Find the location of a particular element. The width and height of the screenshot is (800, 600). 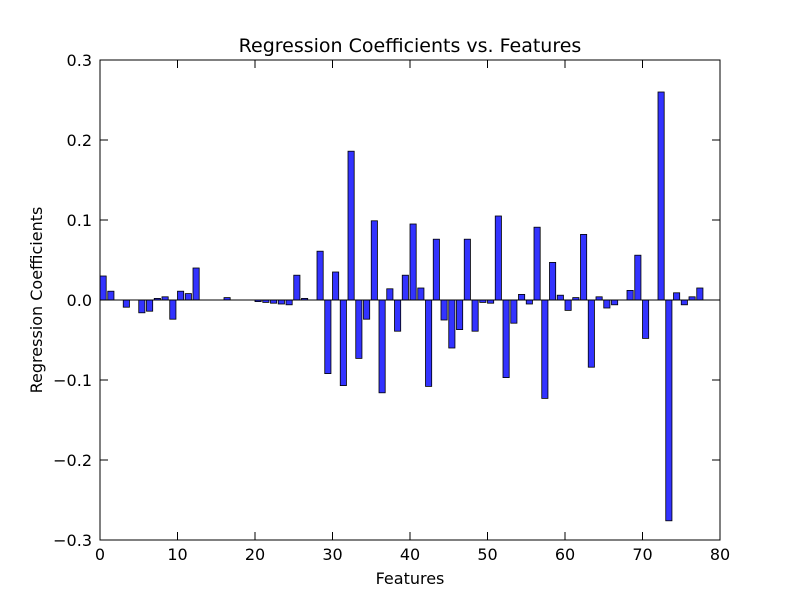

x-tick-label: 80 is located at coordinates (720, 554).